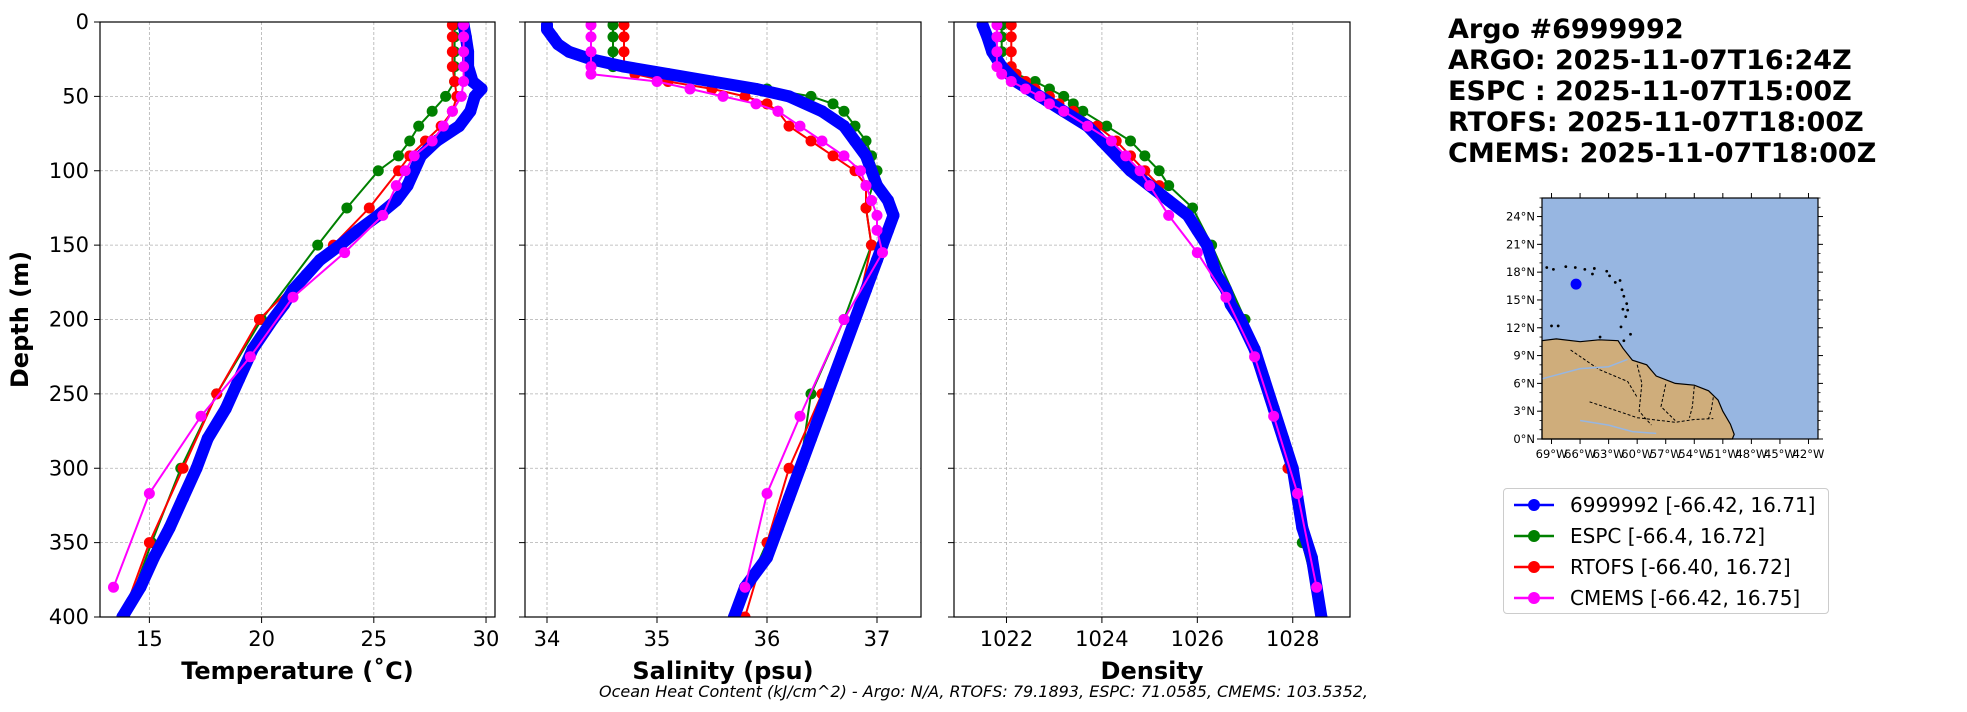 This screenshot has height=712, width=1967. Describe the element at coordinates (149, 639) in the screenshot. I see `x-tick-label: 15` at that location.